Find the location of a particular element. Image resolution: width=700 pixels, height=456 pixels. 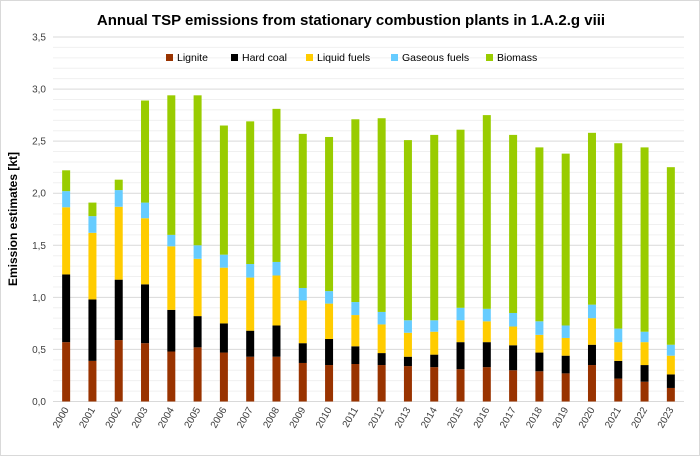

bar-lignite-2018 is located at coordinates (539, 386).